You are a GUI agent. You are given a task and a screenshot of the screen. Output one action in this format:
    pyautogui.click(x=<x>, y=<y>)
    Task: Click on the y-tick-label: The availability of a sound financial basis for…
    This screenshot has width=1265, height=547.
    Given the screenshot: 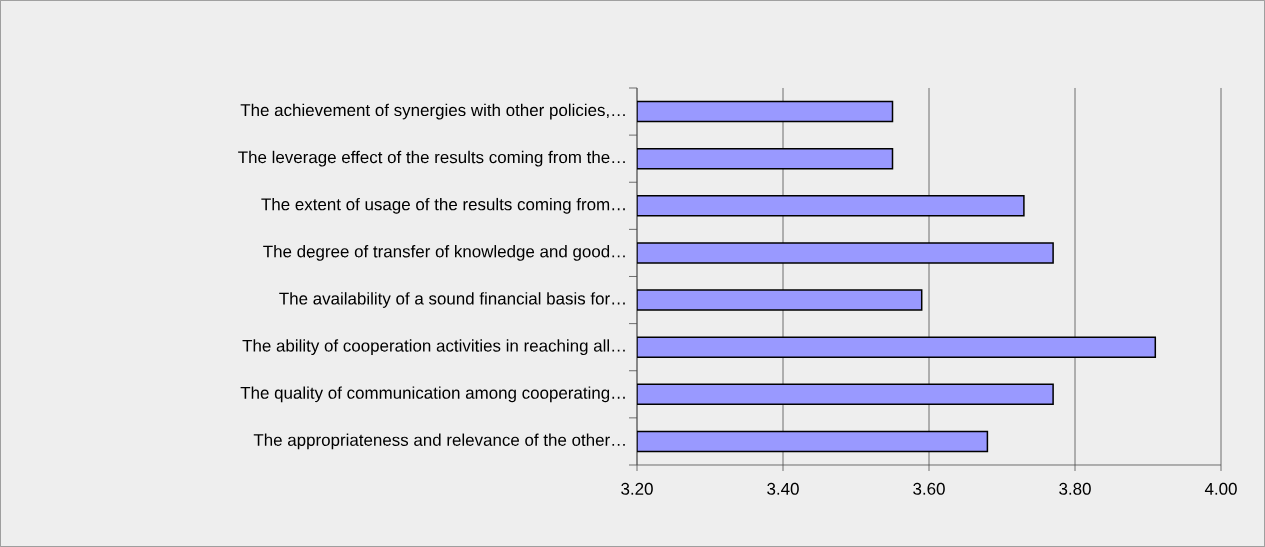 What is the action you would take?
    pyautogui.click(x=452, y=300)
    